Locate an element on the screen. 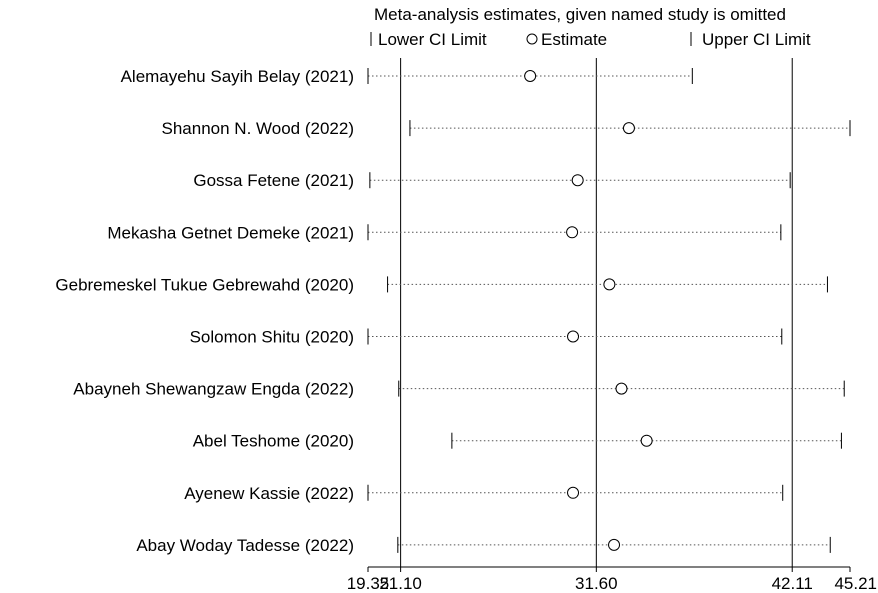  study-row-2: Gossa Fetene (2021) is located at coordinates (492, 180).